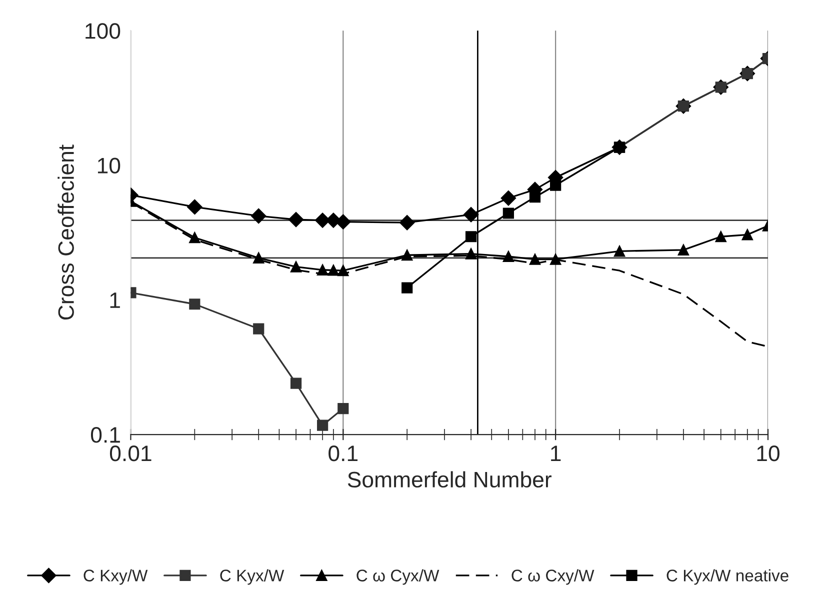 This screenshot has height=612, width=817. Describe the element at coordinates (116, 577) in the screenshot. I see `legend-label: C Kxy/W` at that location.